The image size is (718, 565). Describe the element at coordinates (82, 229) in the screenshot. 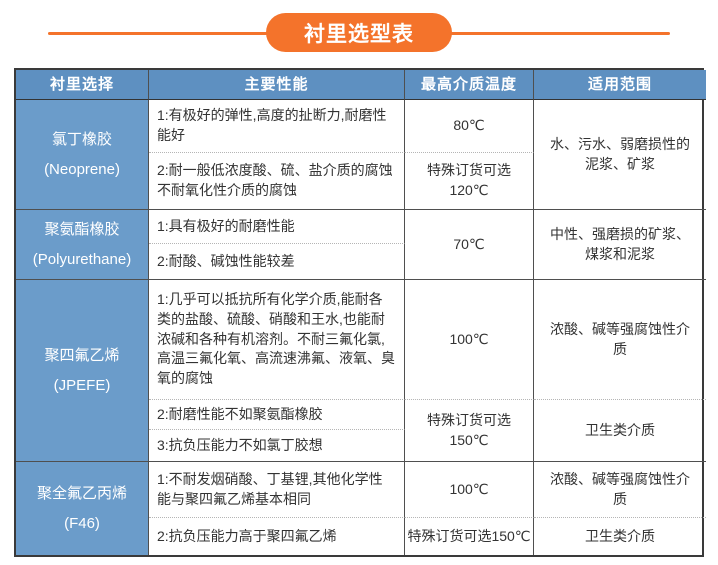

I see `lining-name-cn: 聚氨酯橡胶` at that location.